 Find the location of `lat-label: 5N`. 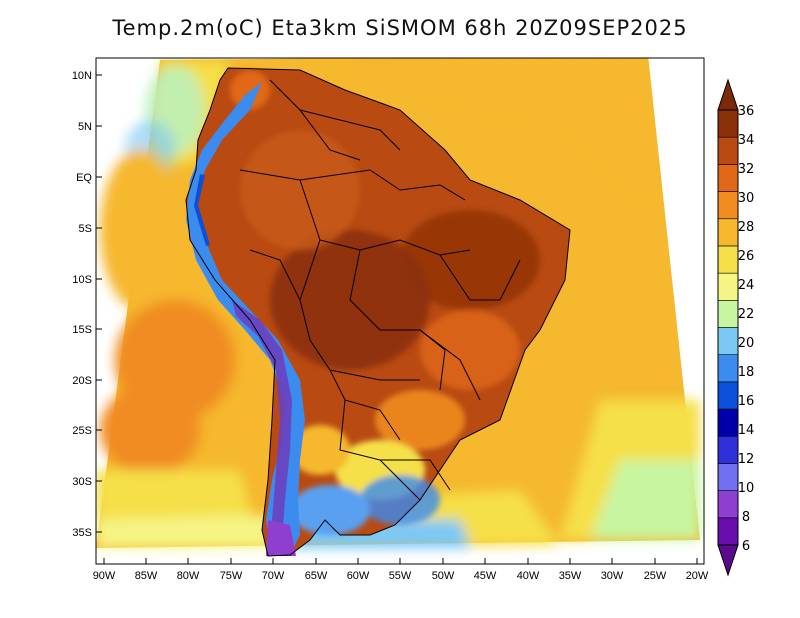

lat-label: 5N is located at coordinates (85, 127).